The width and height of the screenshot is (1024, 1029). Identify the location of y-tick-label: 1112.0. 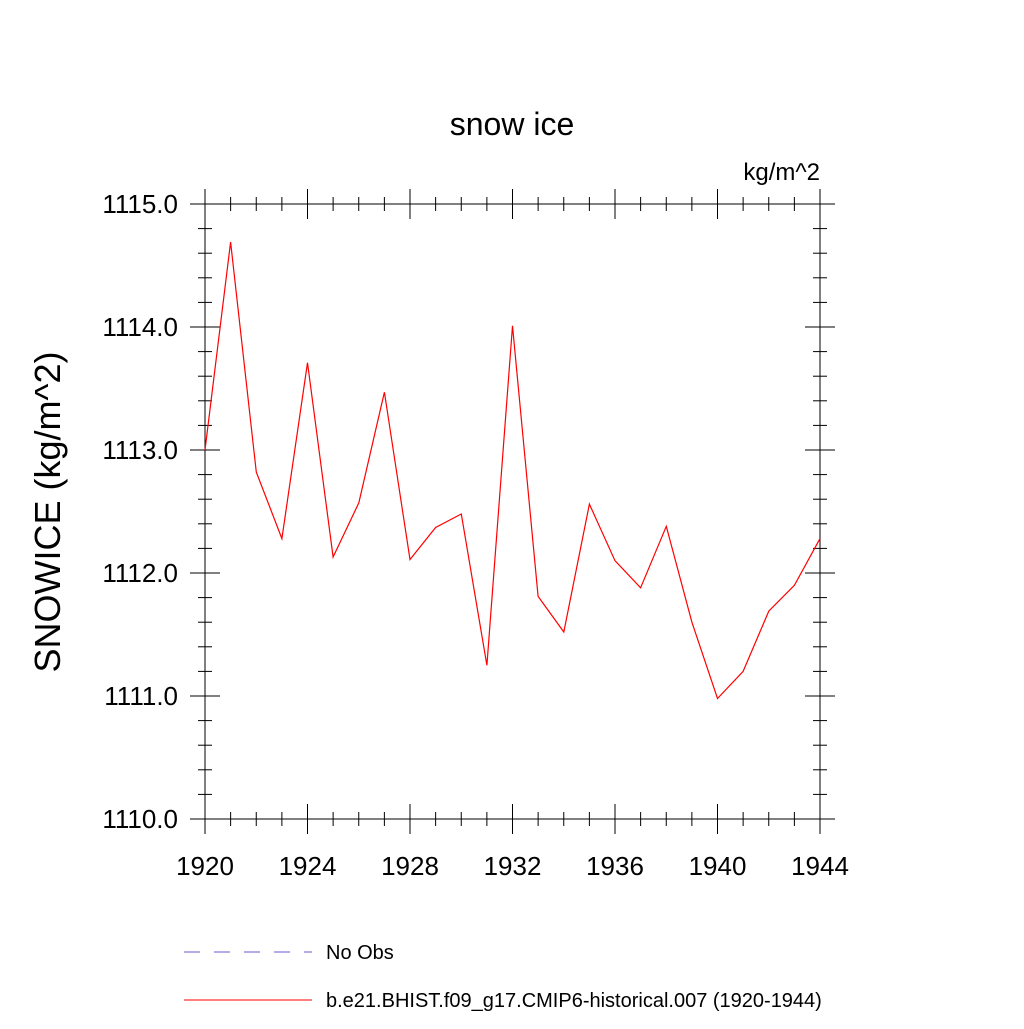
(140, 573).